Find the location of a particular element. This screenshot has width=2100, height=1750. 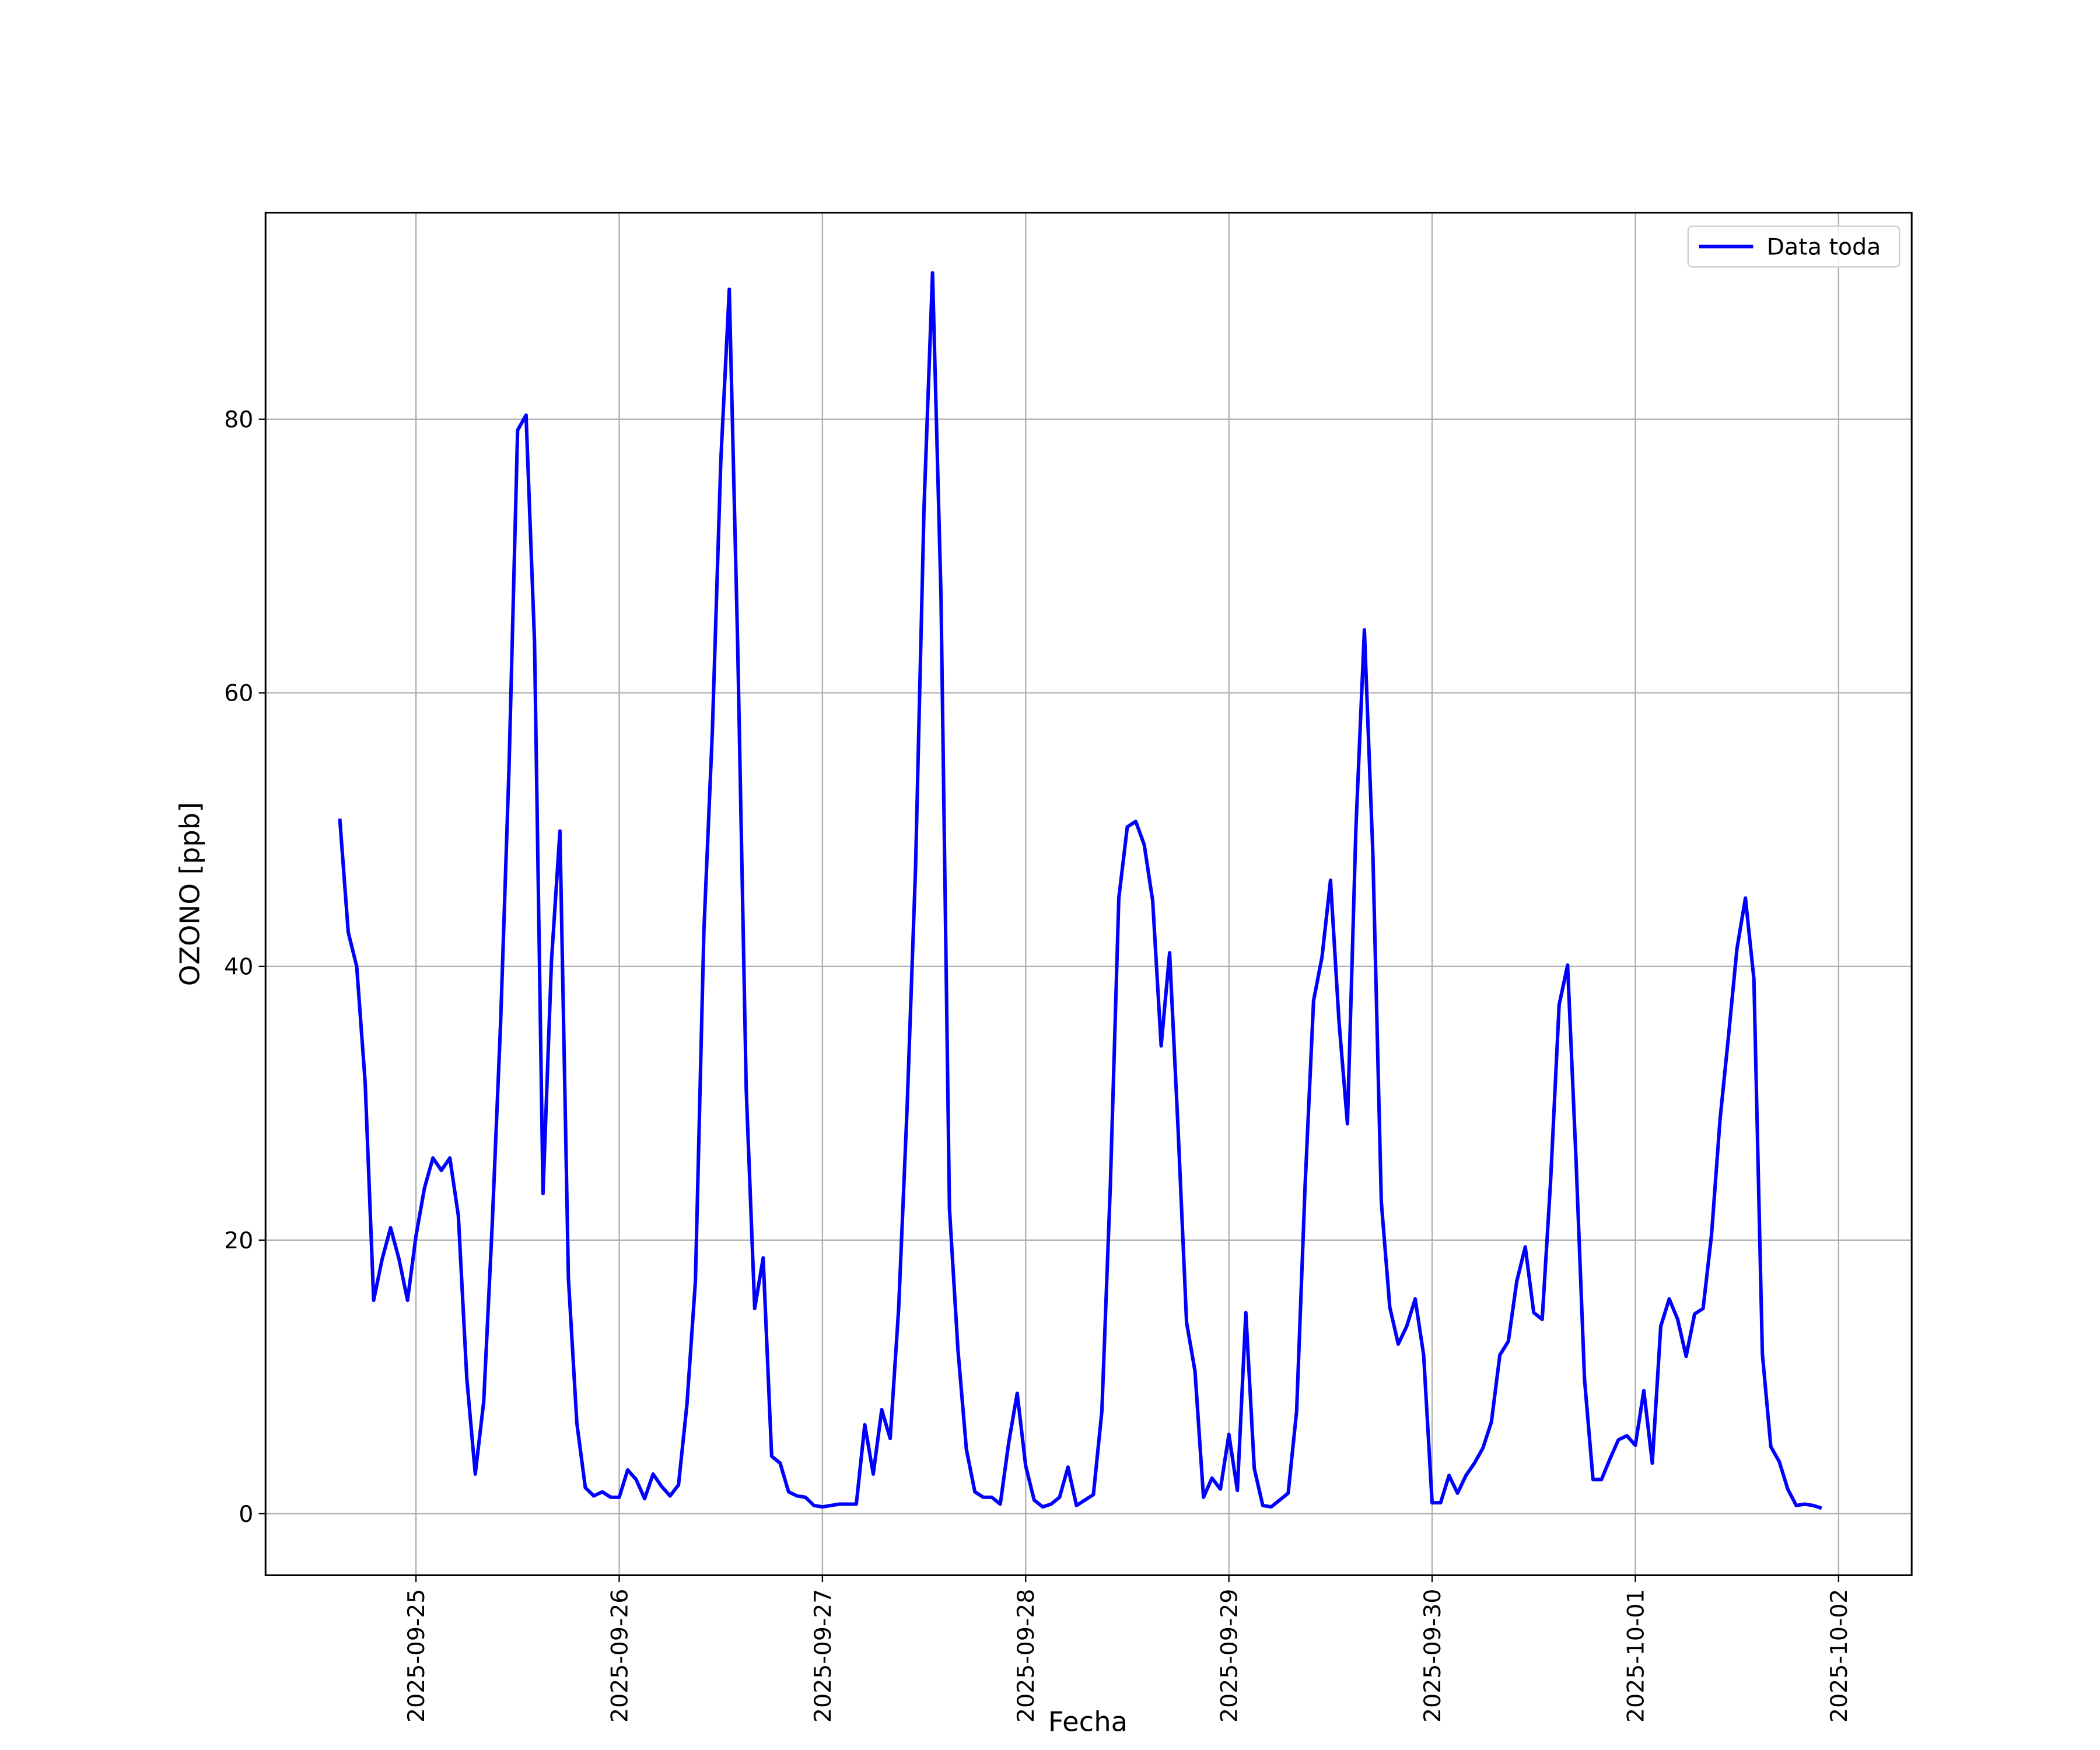

x-tick-label: 2025-09-25 is located at coordinates (416, 1656).